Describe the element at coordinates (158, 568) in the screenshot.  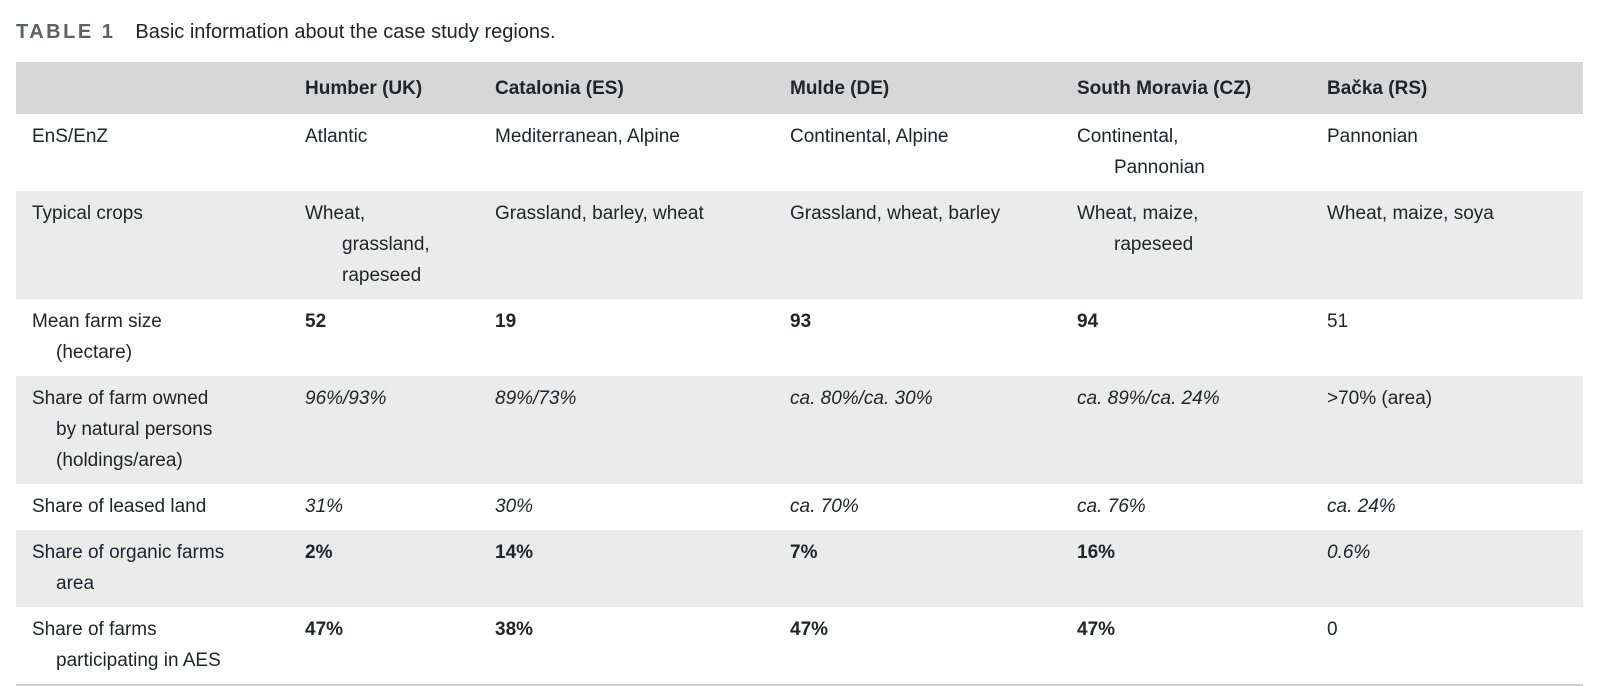
I see `row-label: Share of organic farms area` at that location.